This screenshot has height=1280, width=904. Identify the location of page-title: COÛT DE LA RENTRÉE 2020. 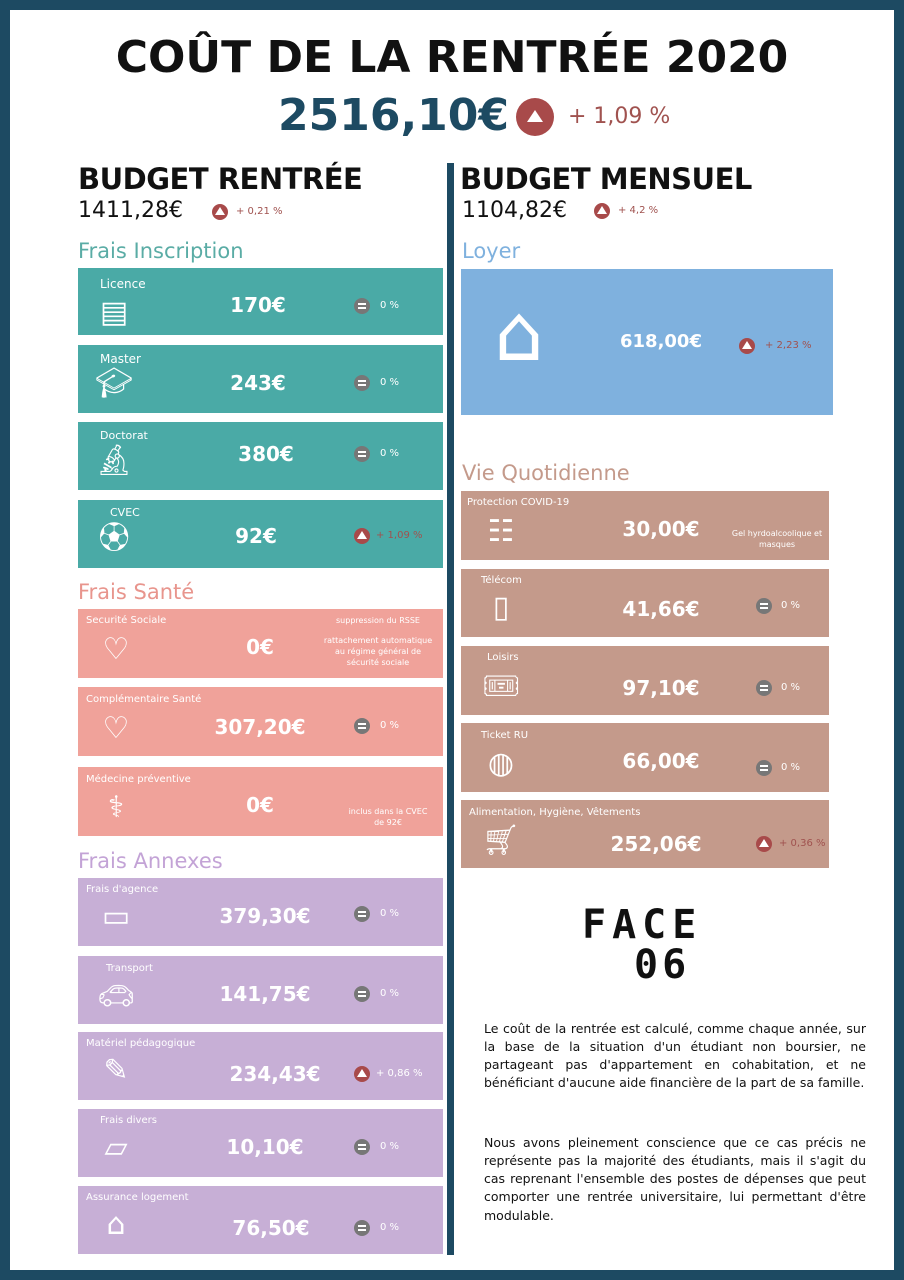
(452, 57).